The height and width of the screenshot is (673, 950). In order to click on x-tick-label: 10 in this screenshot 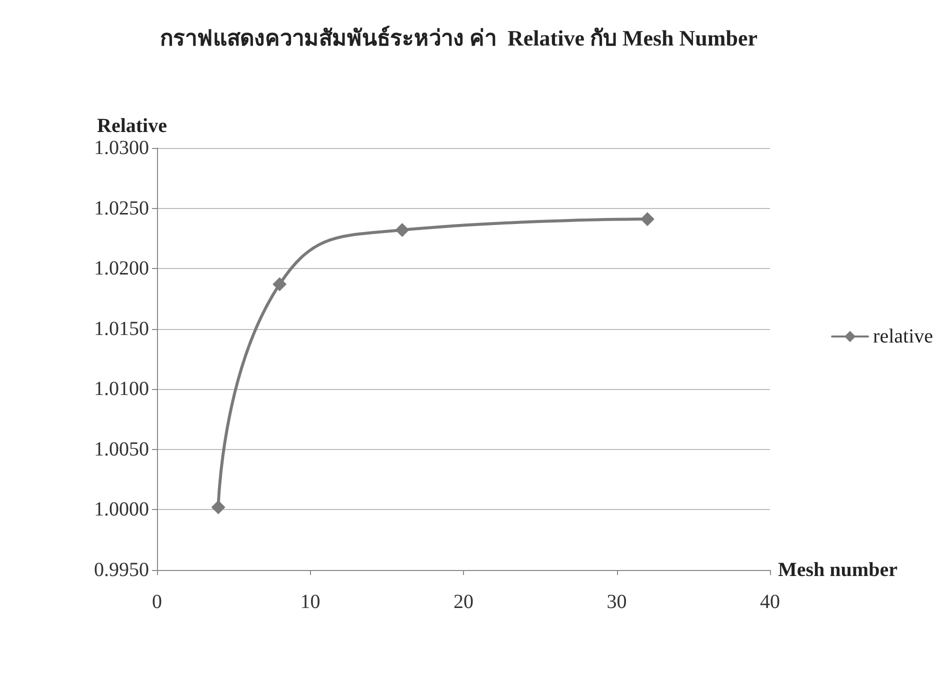, I will do `click(310, 602)`.